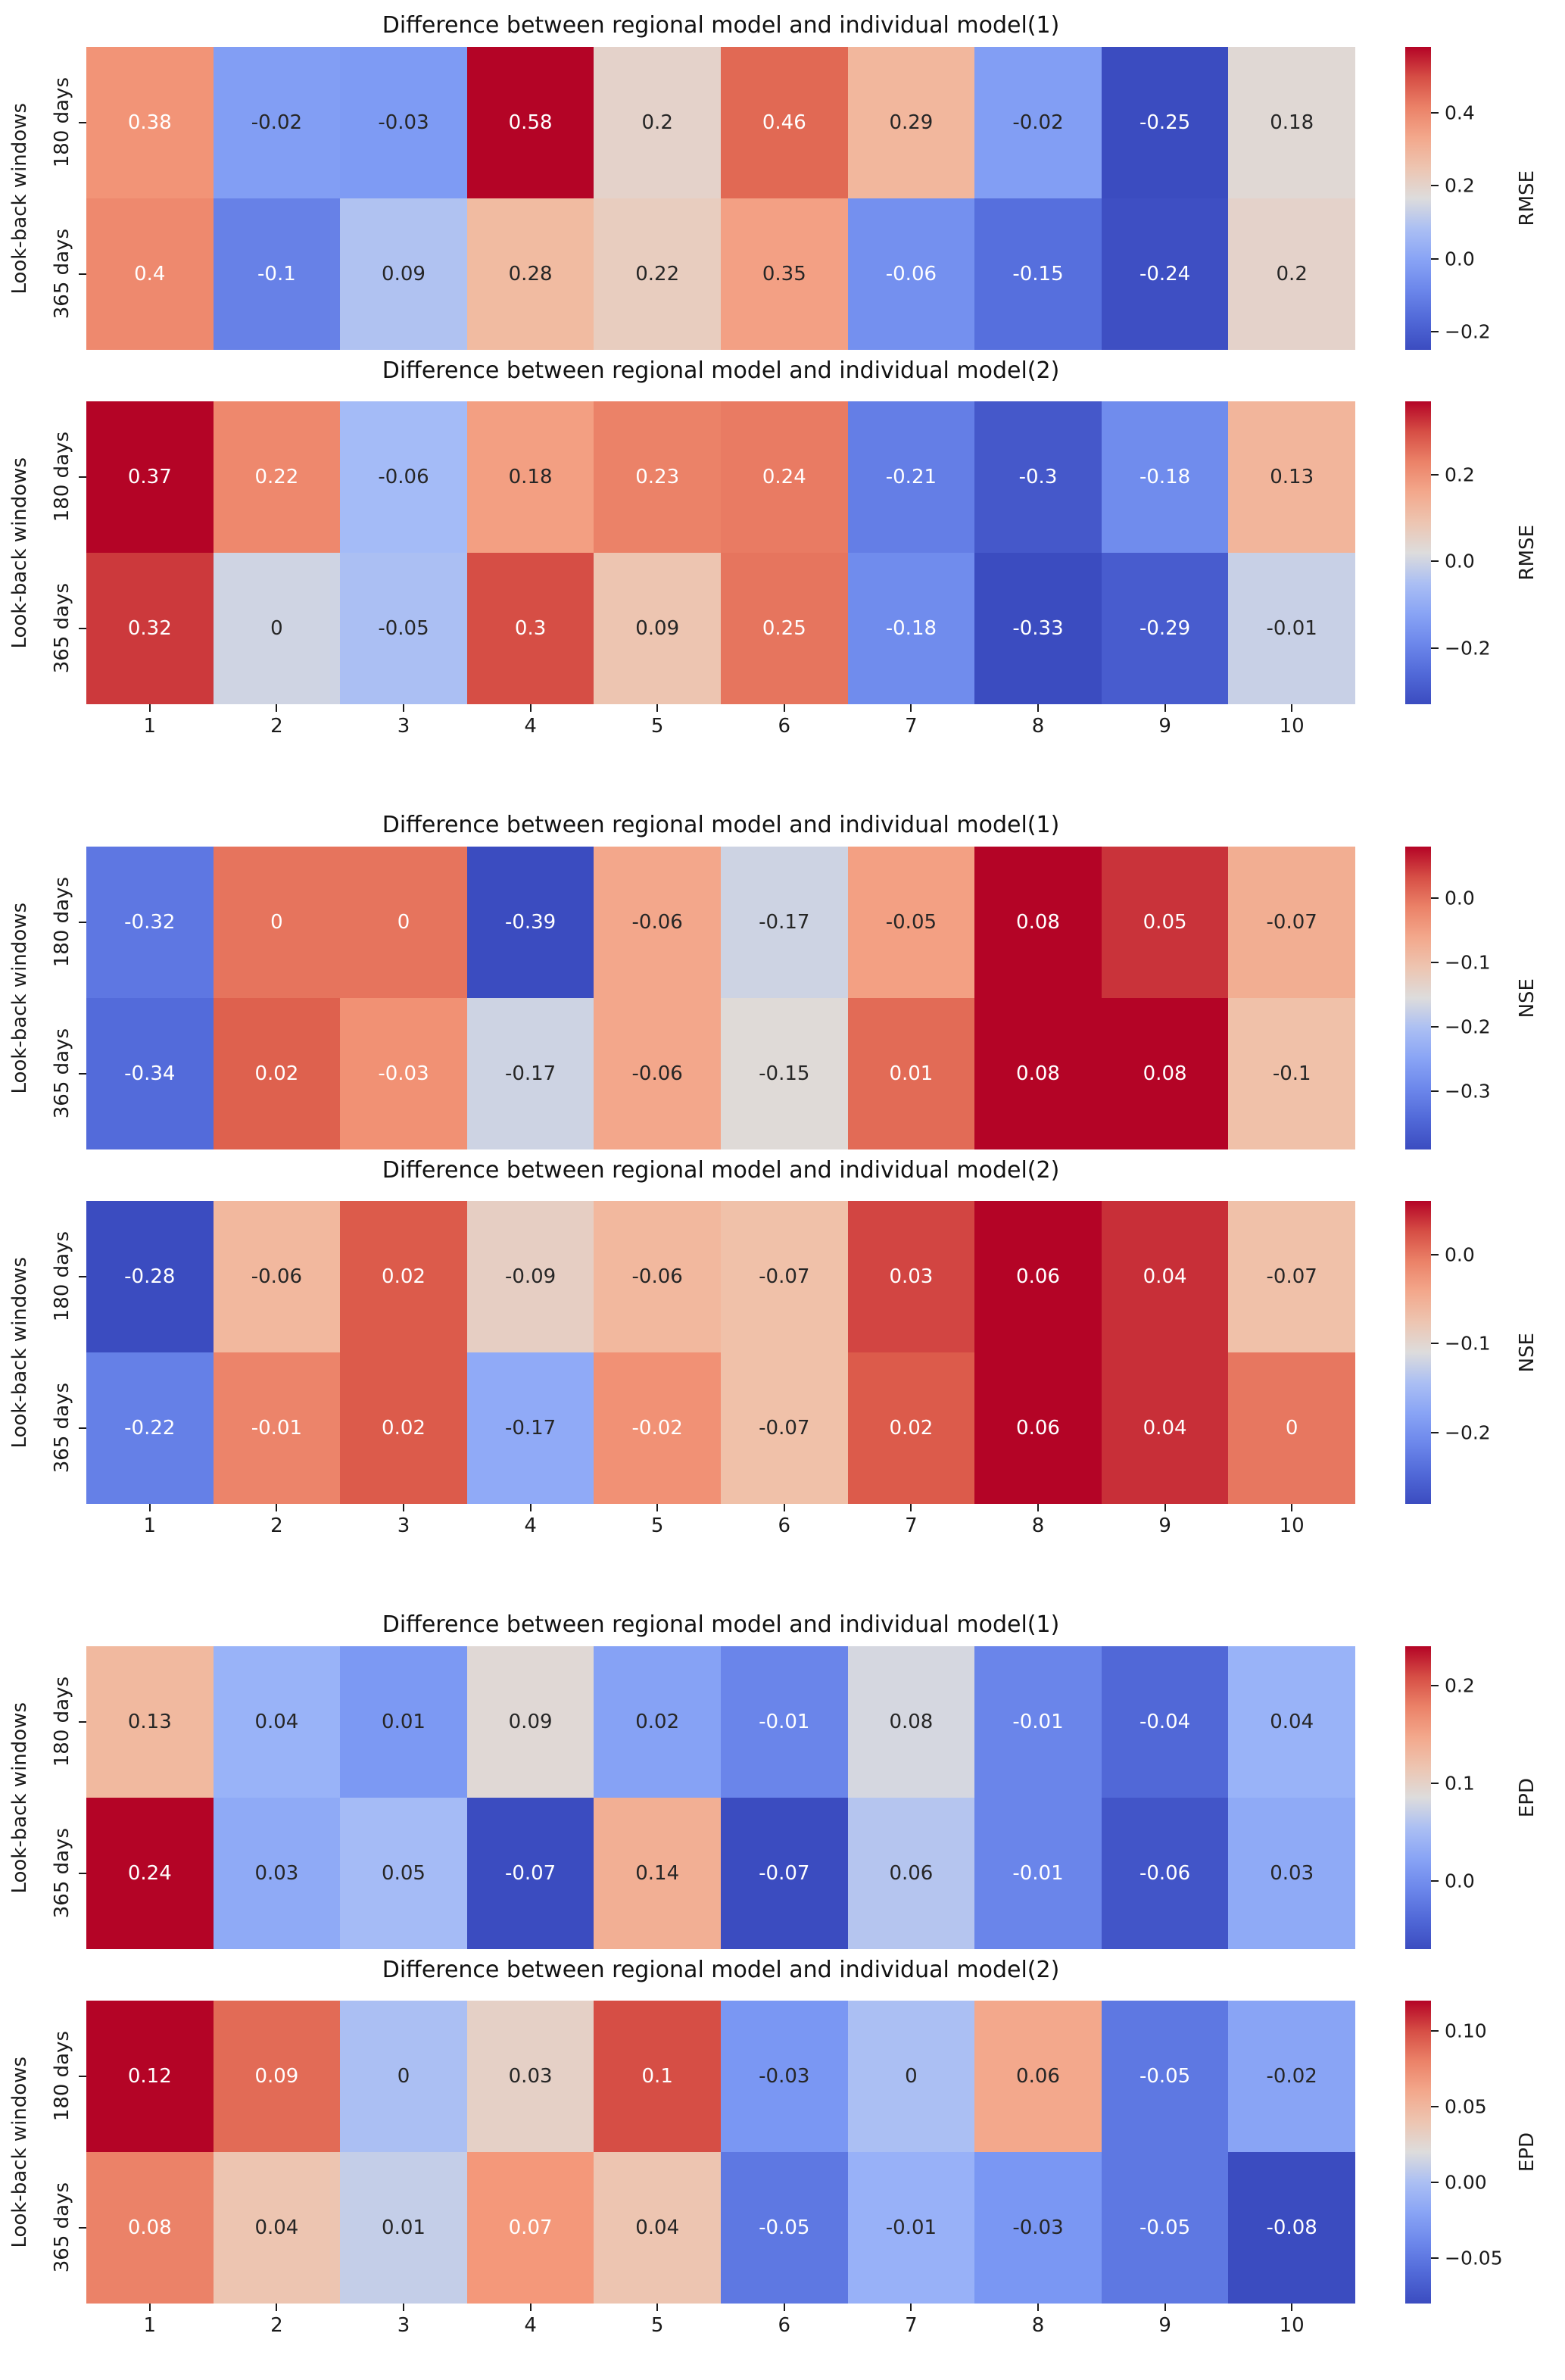 The height and width of the screenshot is (2380, 1565). What do you see at coordinates (403, 1873) in the screenshot?
I see `heatmap-cell-r1-c2: 0.05` at bounding box center [403, 1873].